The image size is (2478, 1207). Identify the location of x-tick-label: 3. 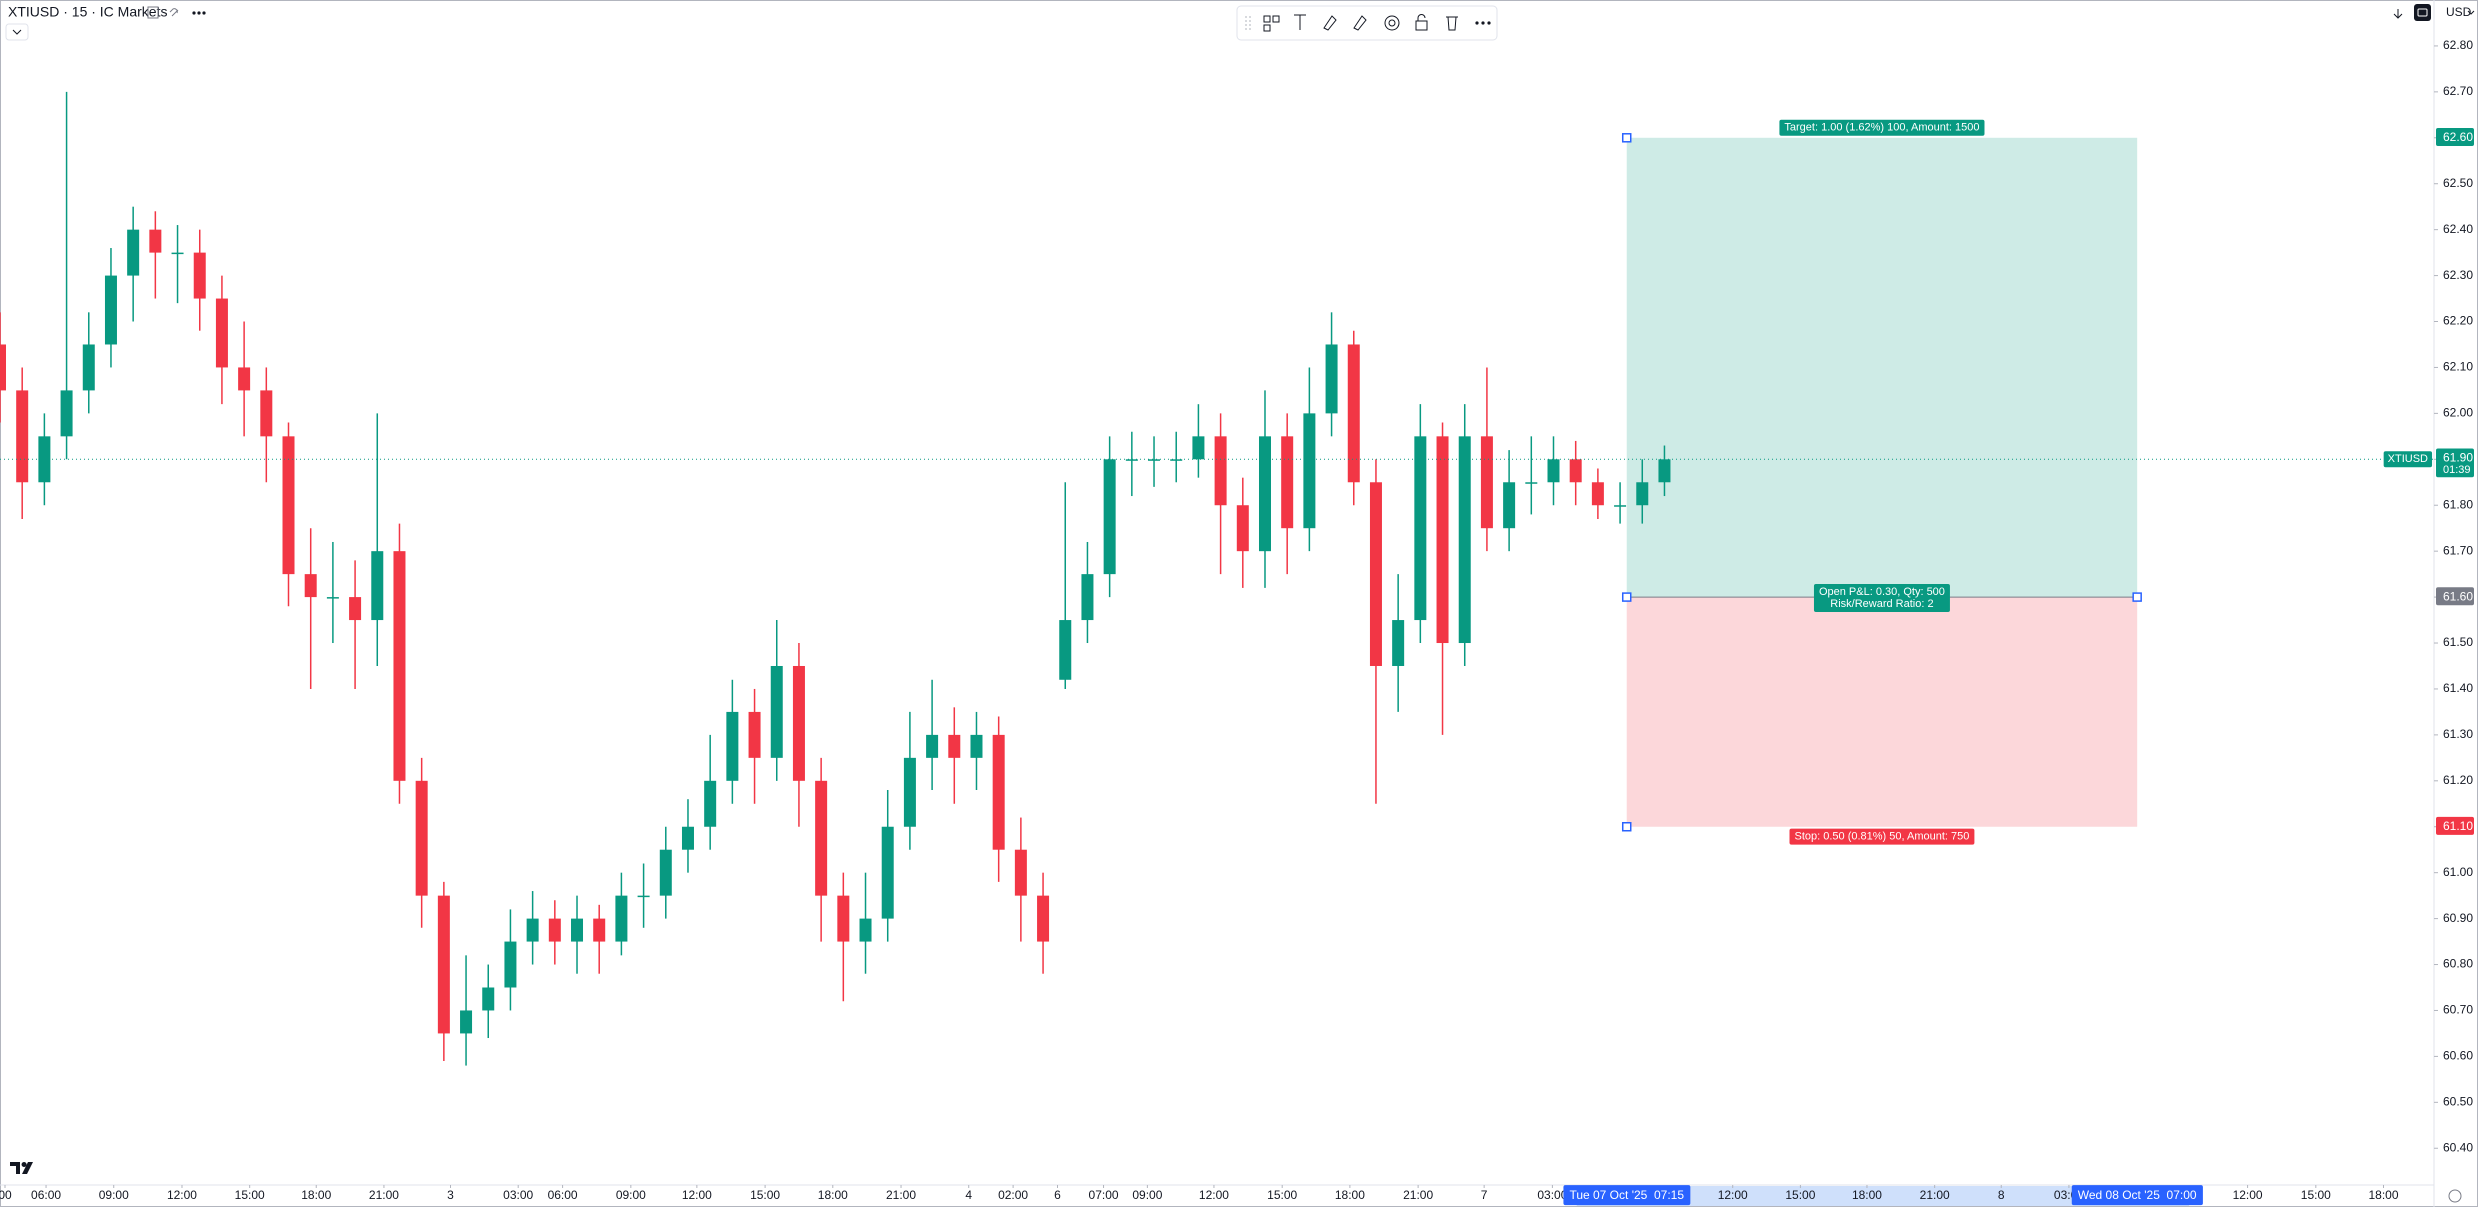
(450, 1195).